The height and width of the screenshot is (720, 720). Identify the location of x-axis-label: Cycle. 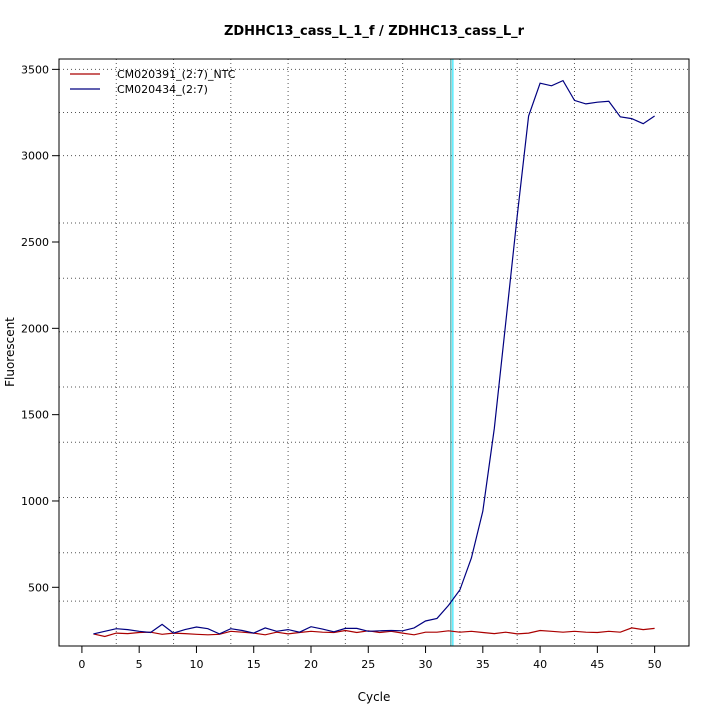
(374, 697).